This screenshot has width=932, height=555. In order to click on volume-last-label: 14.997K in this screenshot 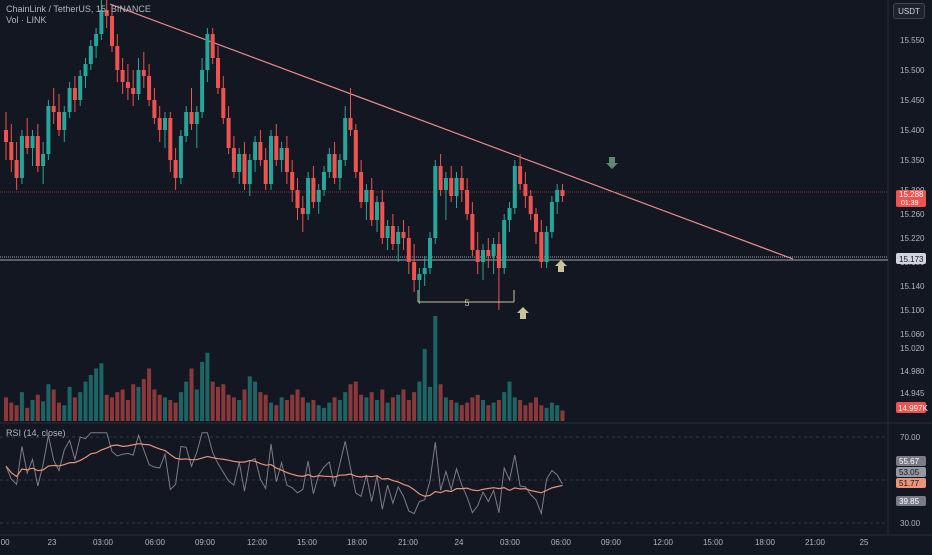, I will do `click(913, 408)`.